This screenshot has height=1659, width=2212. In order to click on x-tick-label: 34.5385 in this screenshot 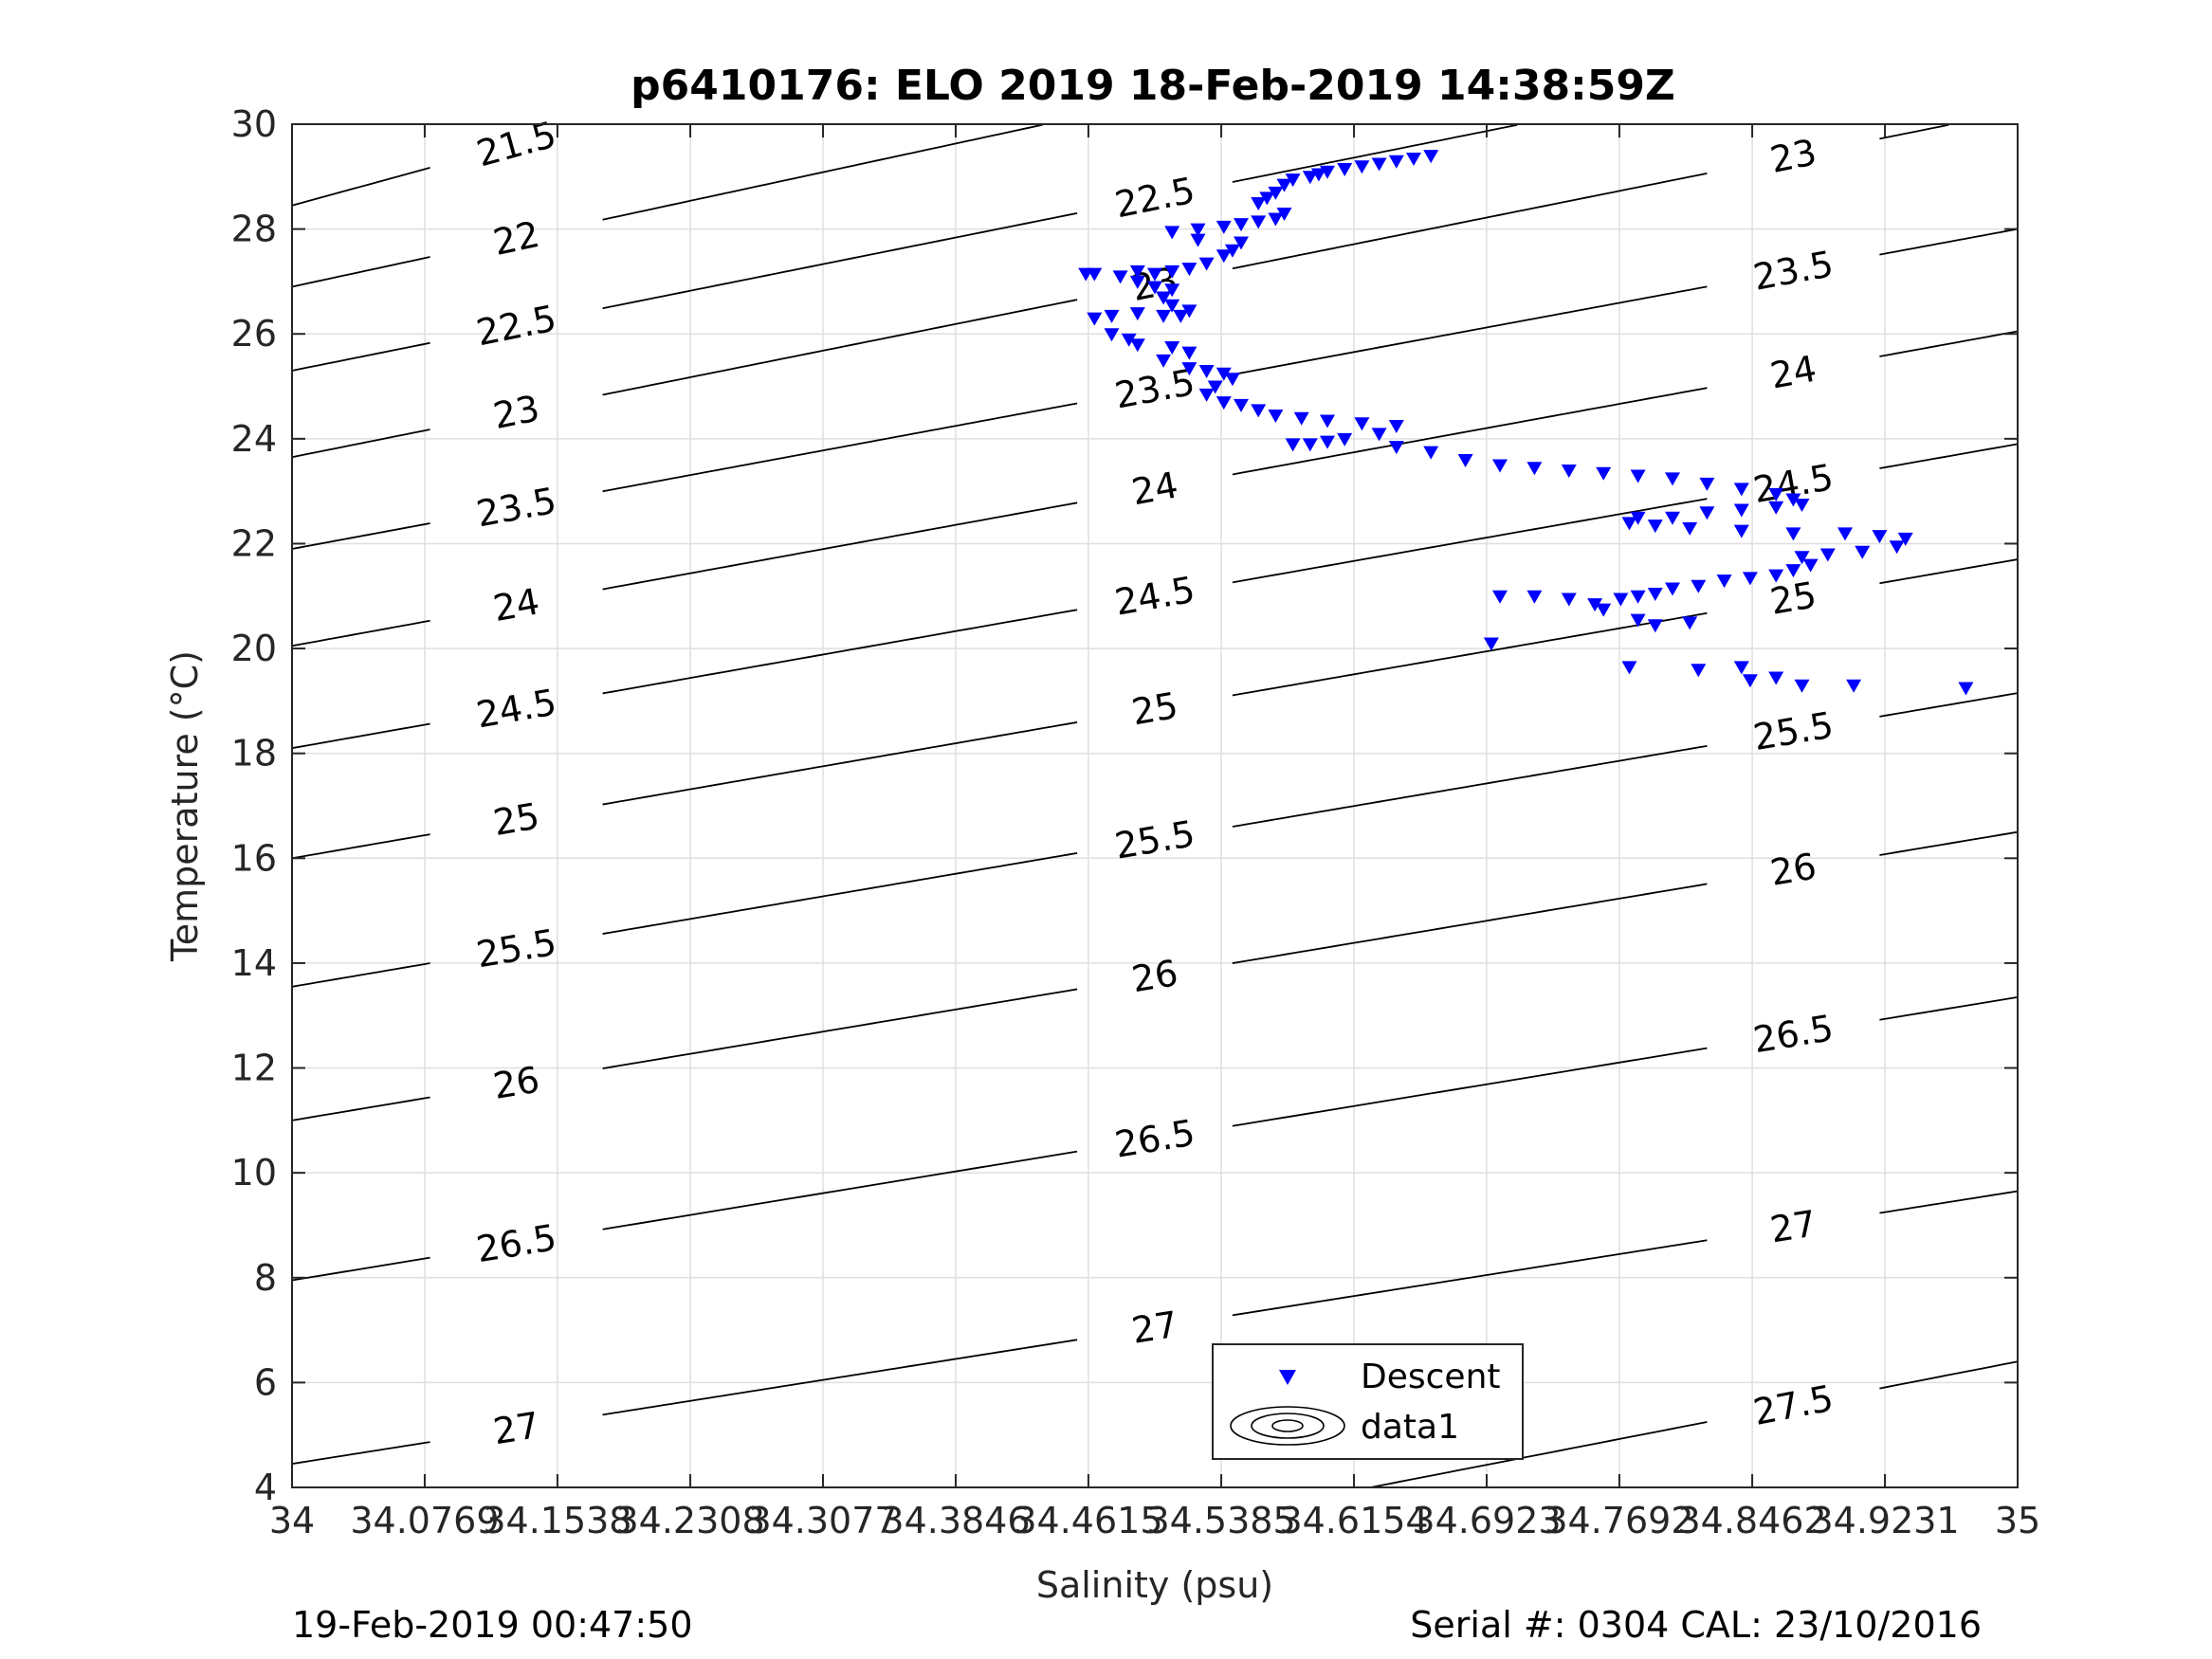, I will do `click(1220, 1520)`.